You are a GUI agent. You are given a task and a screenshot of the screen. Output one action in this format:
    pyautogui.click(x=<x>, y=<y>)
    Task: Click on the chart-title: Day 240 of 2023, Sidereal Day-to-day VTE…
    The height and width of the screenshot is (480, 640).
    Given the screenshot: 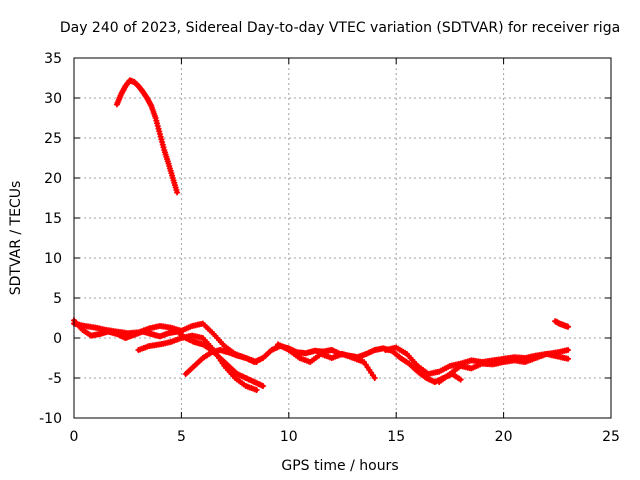 What is the action you would take?
    pyautogui.click(x=340, y=28)
    